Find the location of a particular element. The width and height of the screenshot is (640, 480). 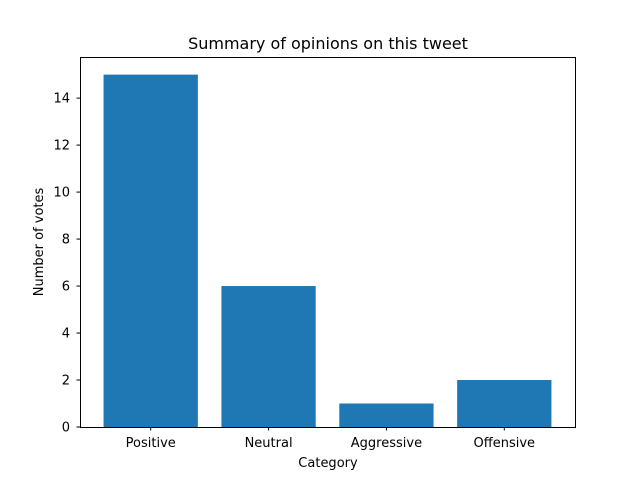

y-tick-label: 14 is located at coordinates (61, 99).